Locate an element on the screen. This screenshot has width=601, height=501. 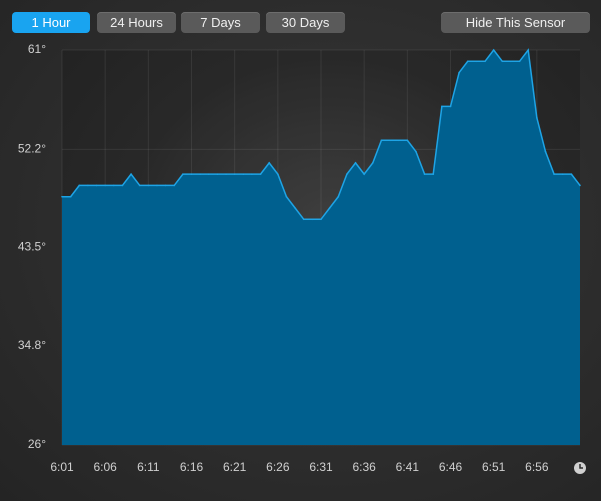
range-button: 7 Days is located at coordinates (220, 22).